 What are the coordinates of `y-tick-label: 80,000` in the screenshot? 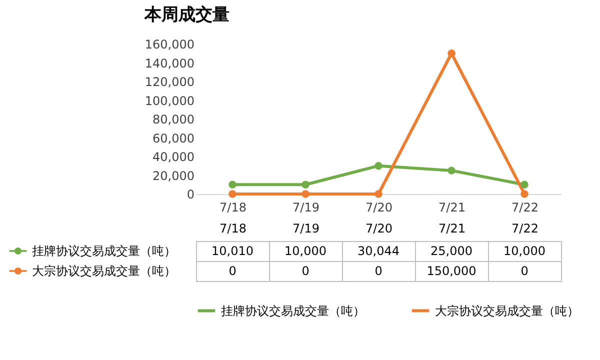 It's located at (173, 119).